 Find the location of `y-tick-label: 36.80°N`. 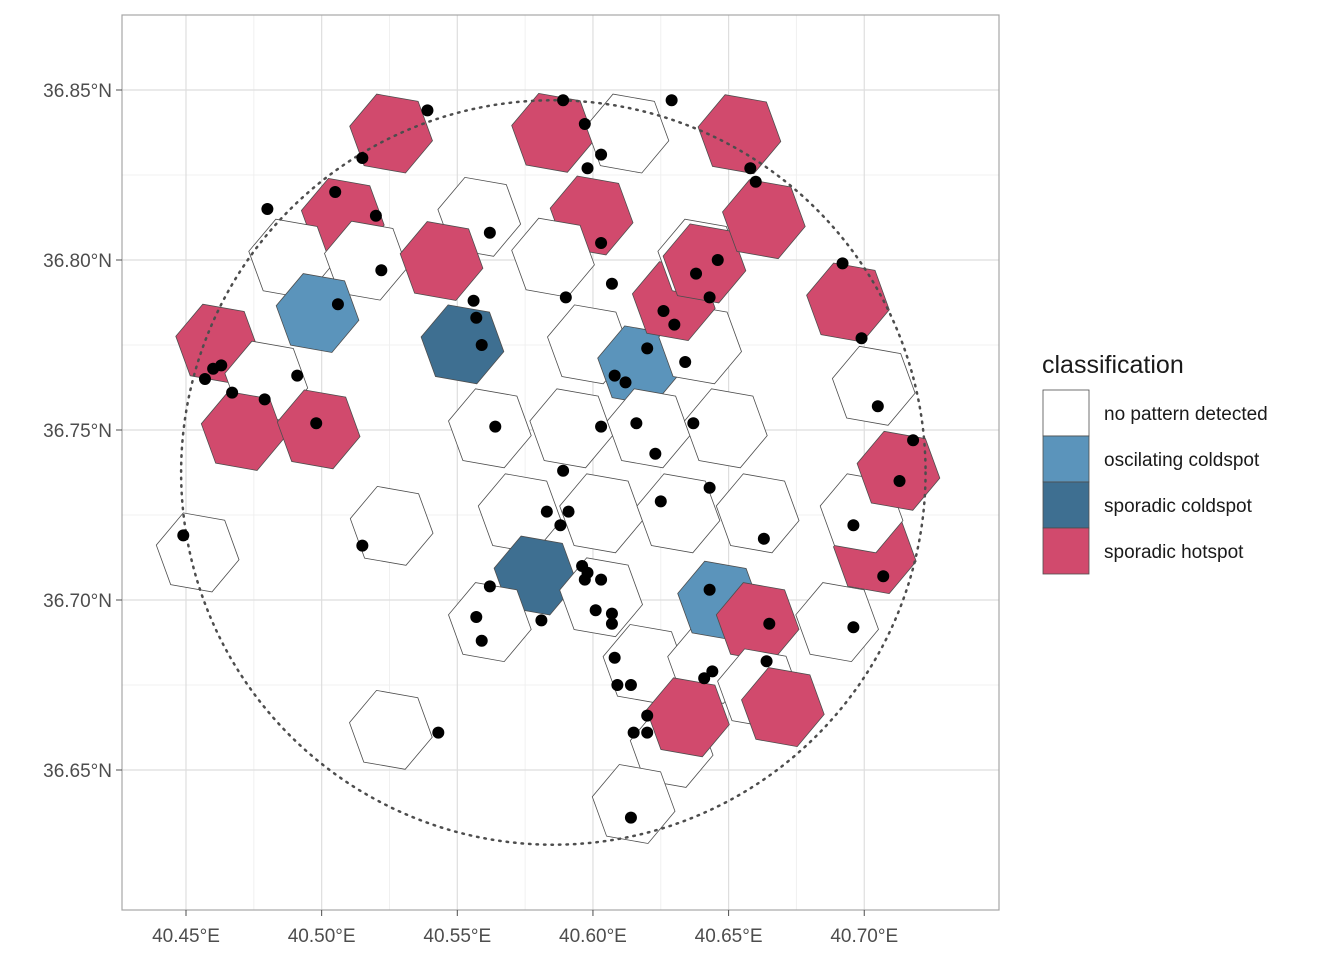

y-tick-label: 36.80°N is located at coordinates (77, 261).